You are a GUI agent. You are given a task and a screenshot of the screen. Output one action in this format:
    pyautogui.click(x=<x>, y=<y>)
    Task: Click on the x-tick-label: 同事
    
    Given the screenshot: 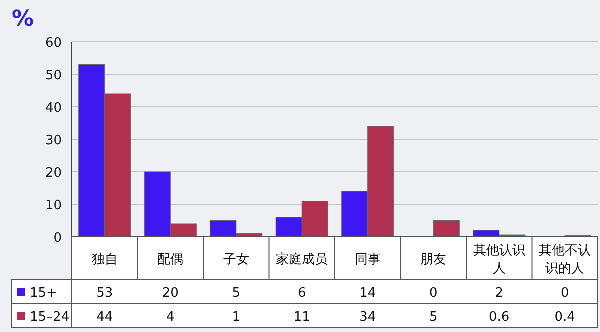 What is the action you would take?
    pyautogui.click(x=367, y=260)
    